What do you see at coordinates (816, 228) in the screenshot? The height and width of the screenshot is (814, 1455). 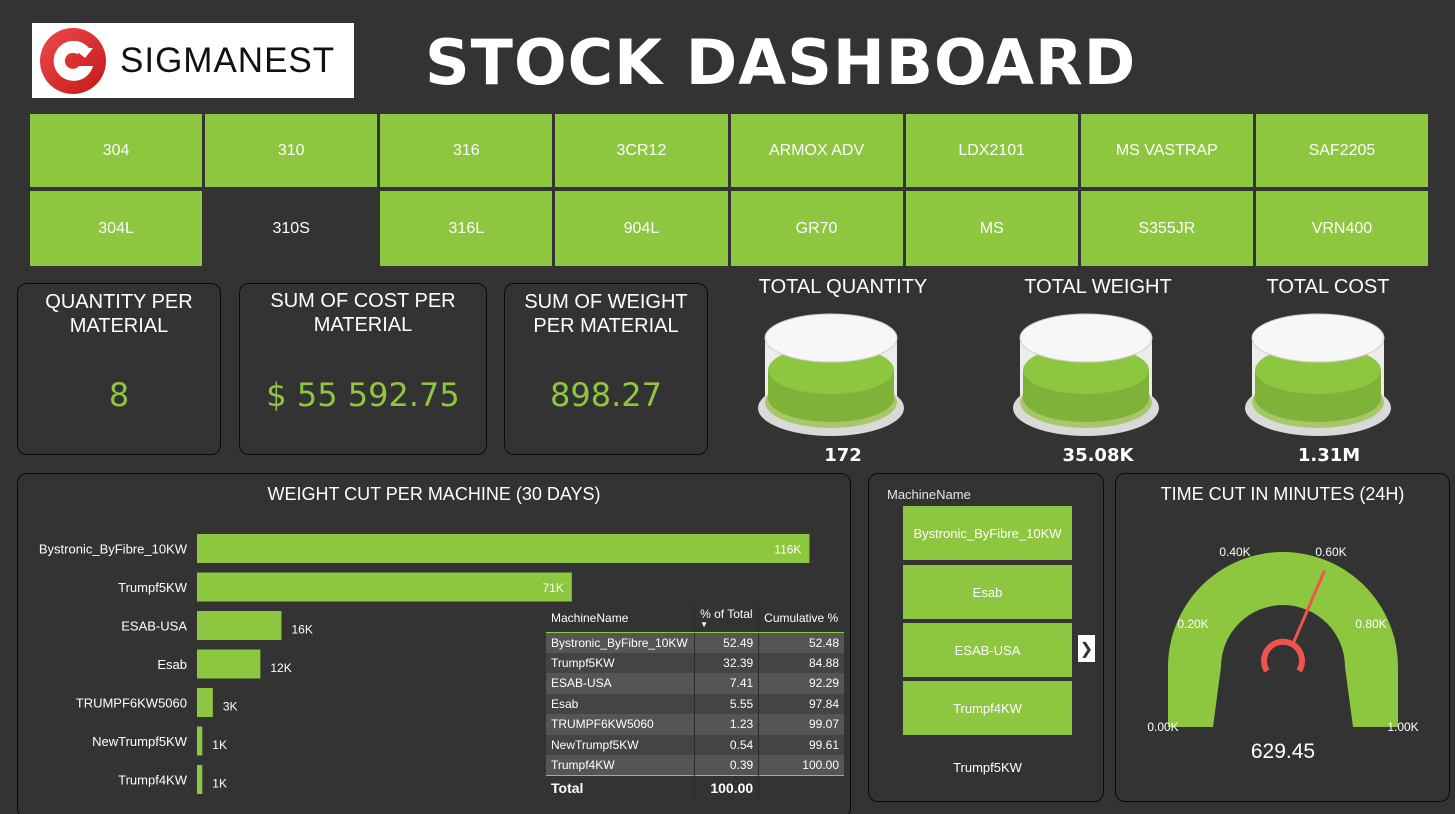 I see `material-tile: GR70` at bounding box center [816, 228].